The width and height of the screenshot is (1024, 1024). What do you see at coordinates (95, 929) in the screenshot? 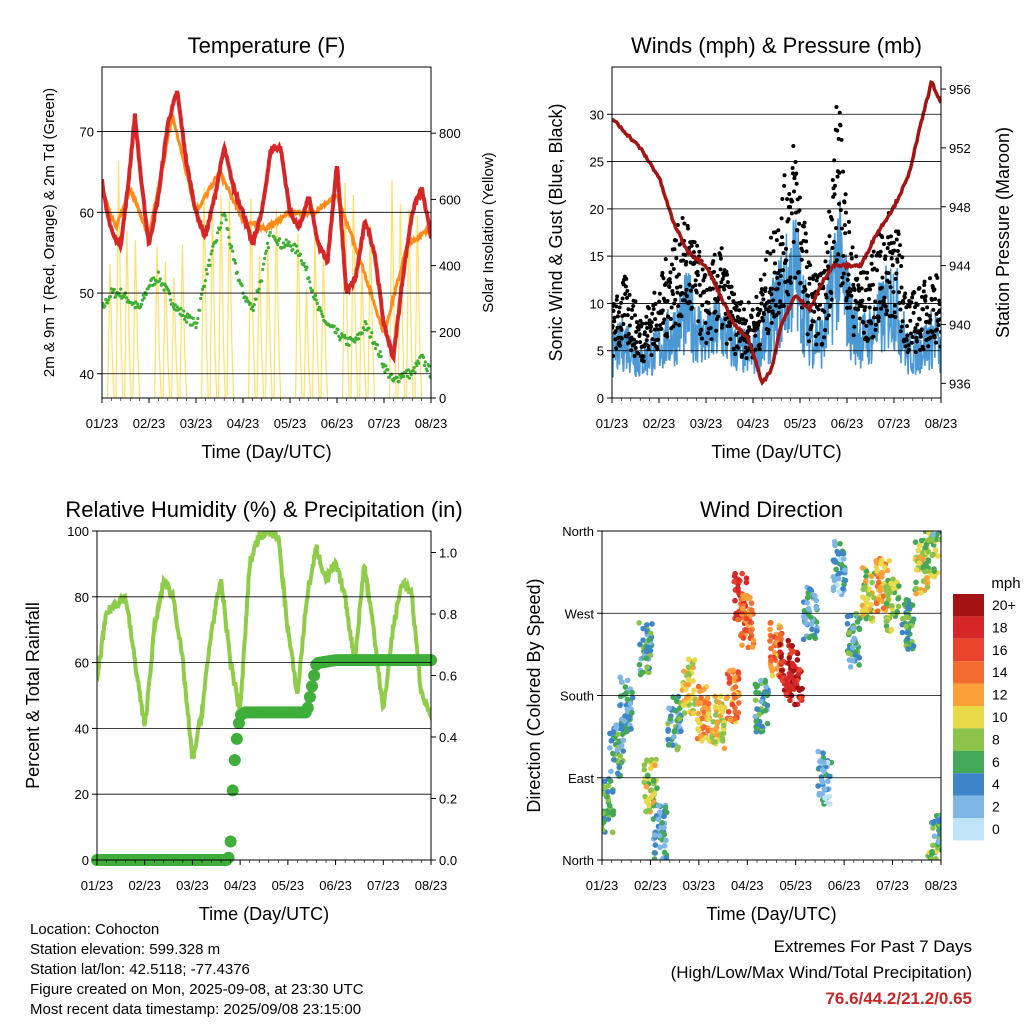
I see `location-text: Location: Cohocton` at bounding box center [95, 929].